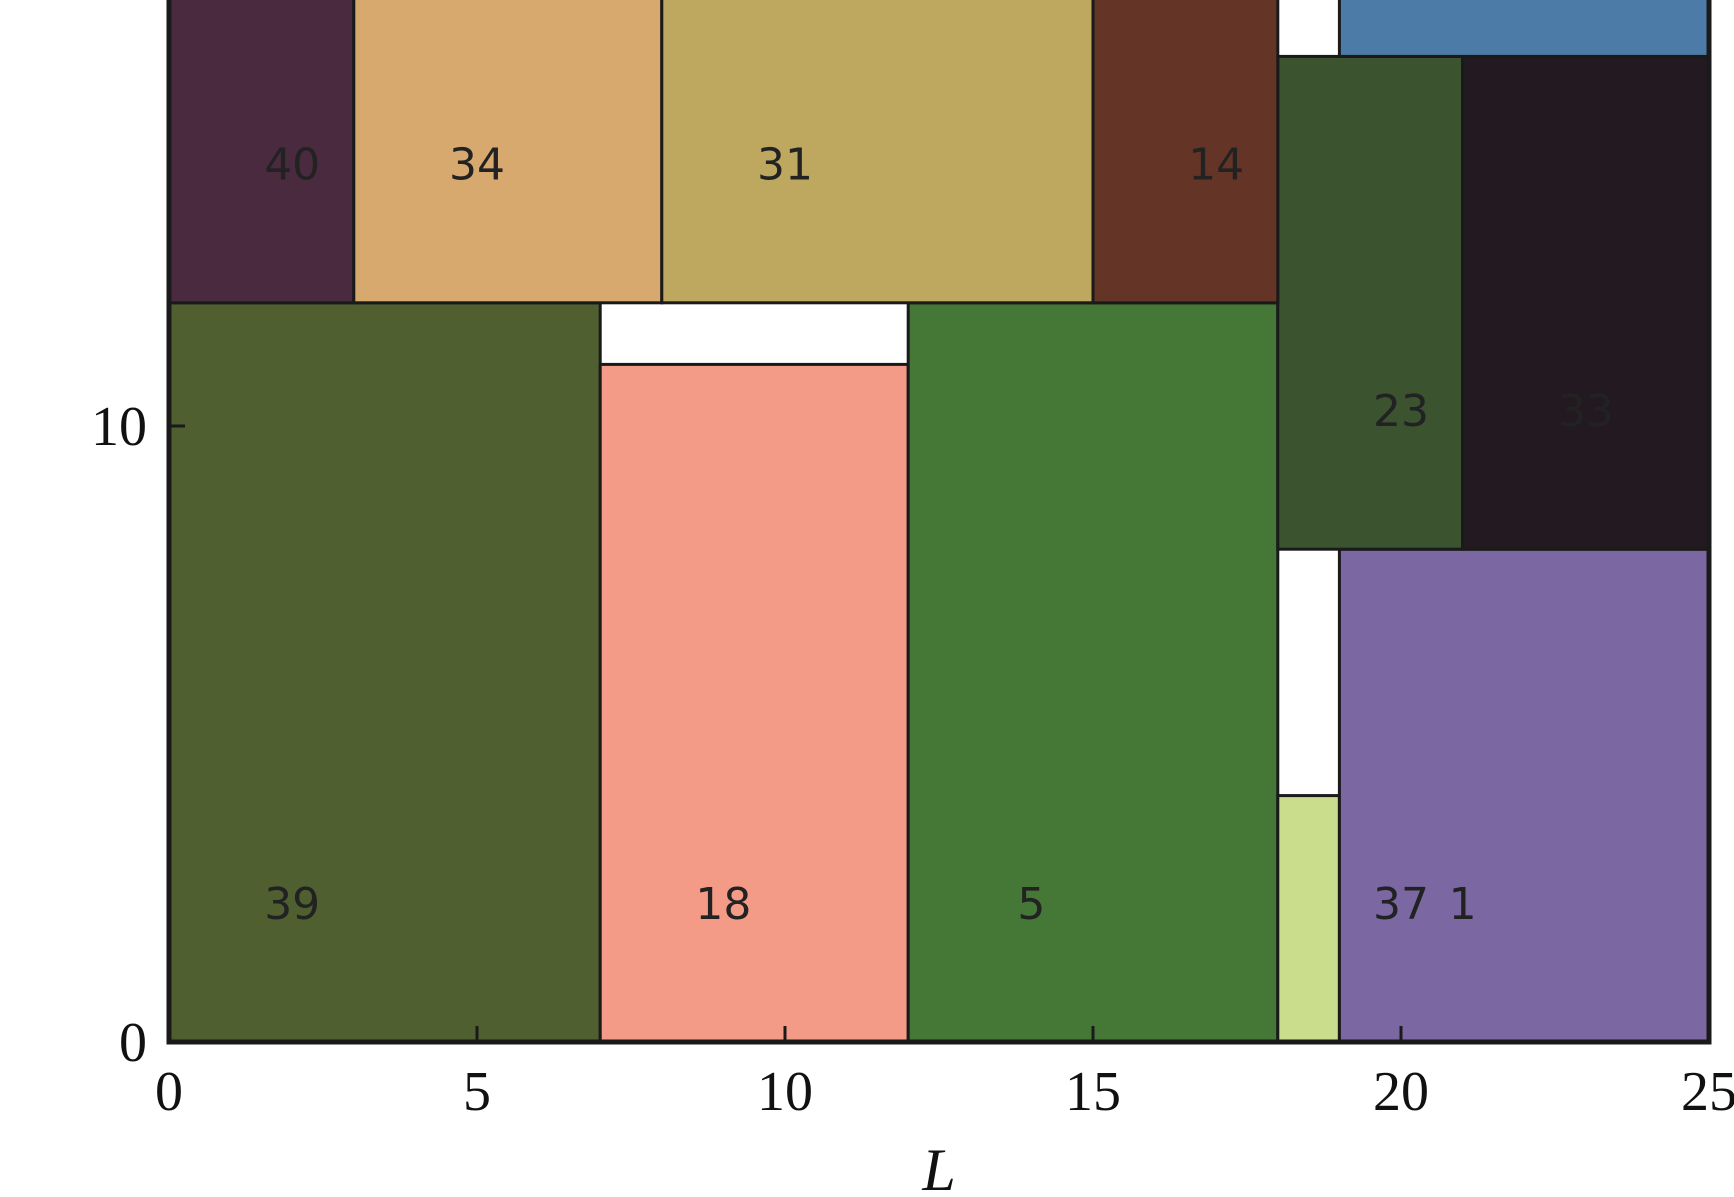  I want to click on rectangle-label-1: 1, so click(1463, 904).